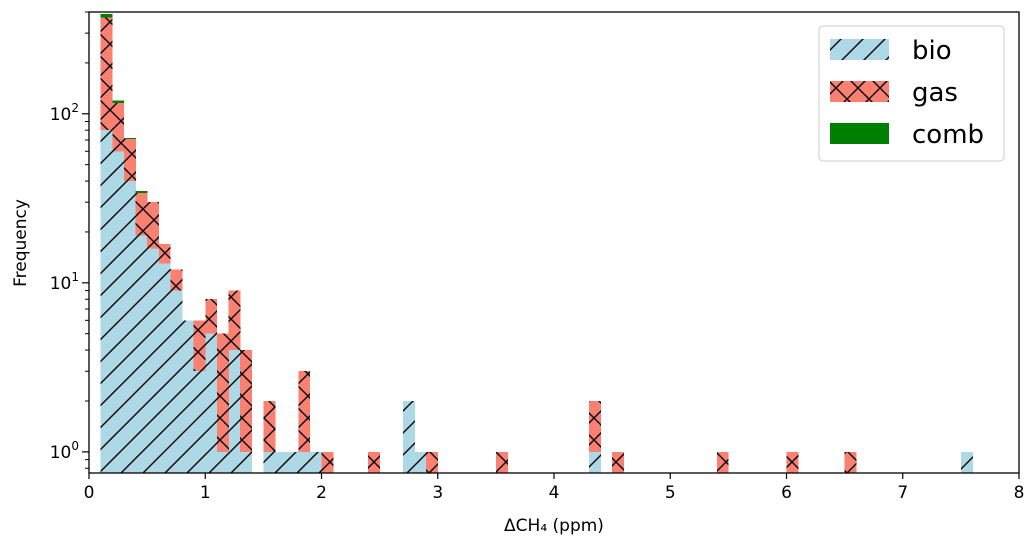 The height and width of the screenshot is (547, 1035). Describe the element at coordinates (106, 15) in the screenshot. I see `bar-comb-0.10` at that location.